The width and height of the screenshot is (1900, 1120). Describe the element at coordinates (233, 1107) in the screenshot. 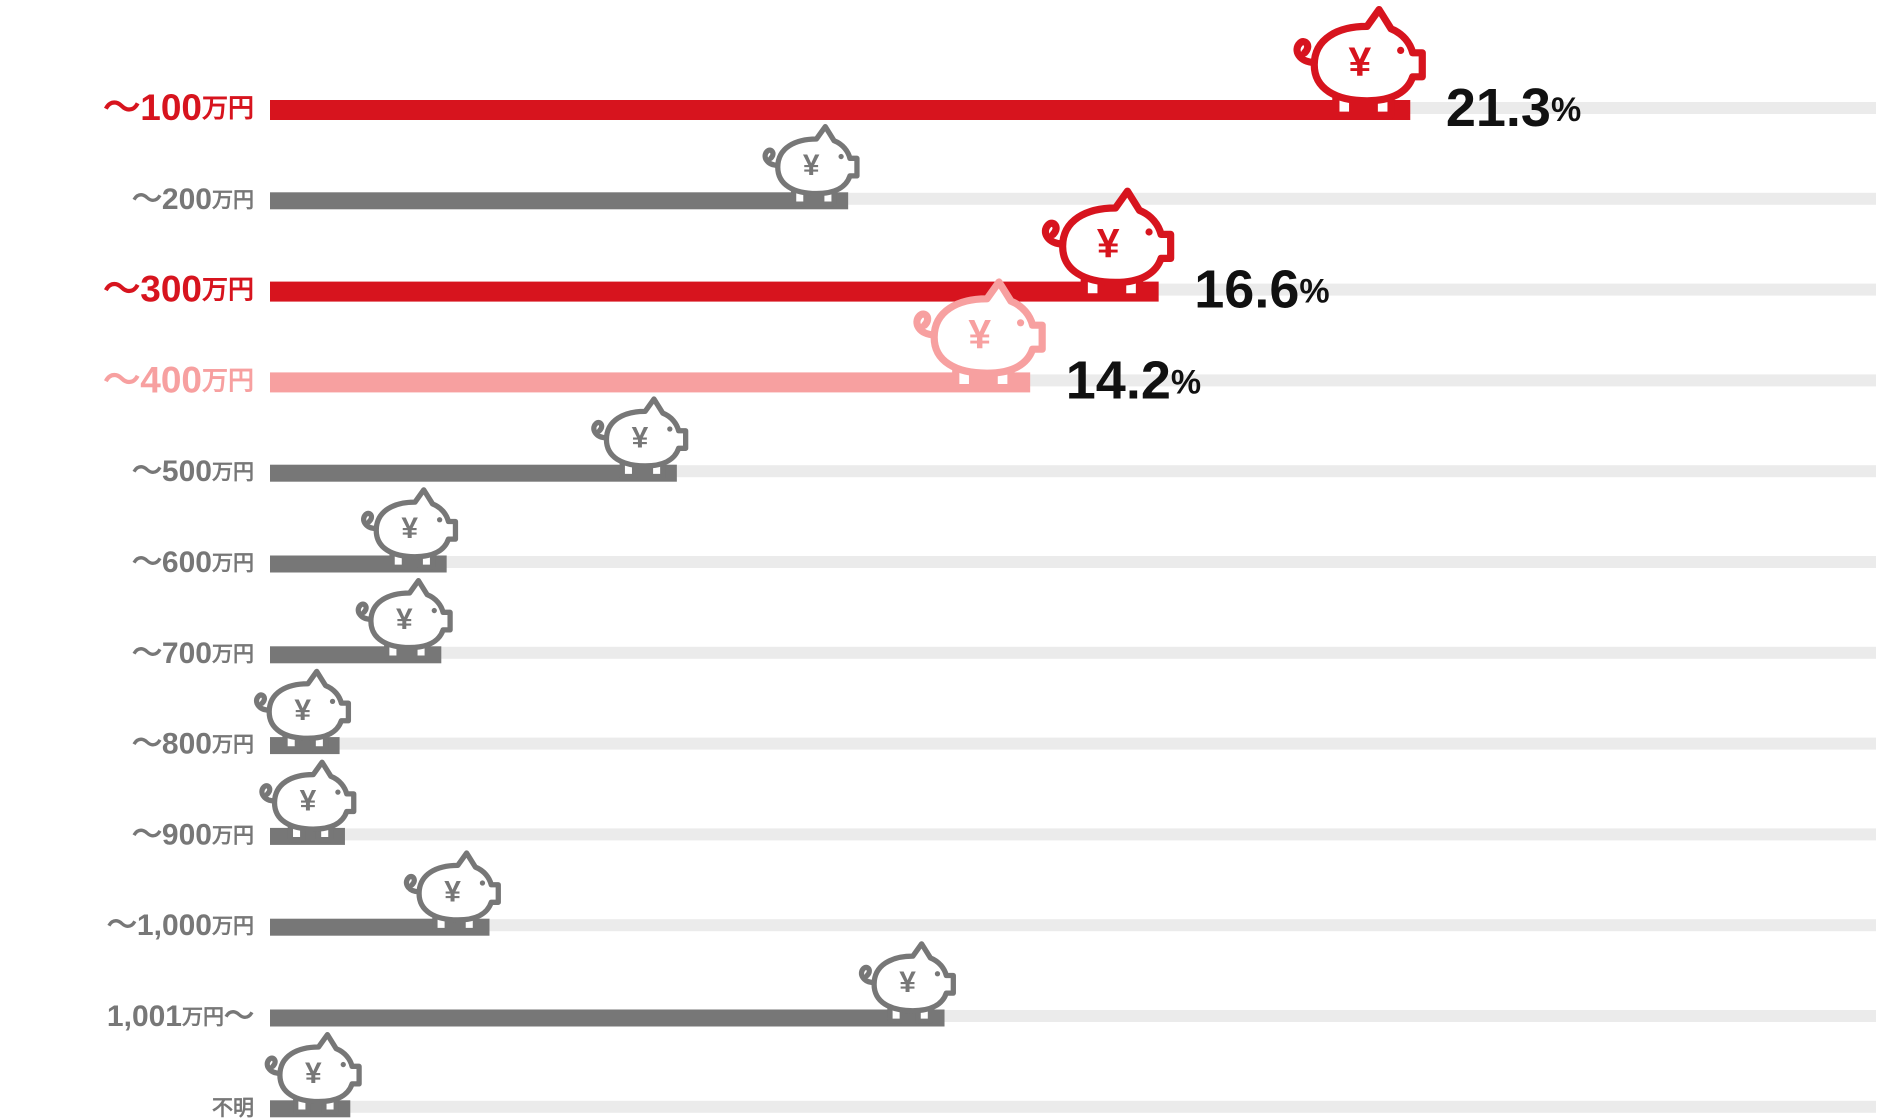

I see `category-label: 不明` at that location.